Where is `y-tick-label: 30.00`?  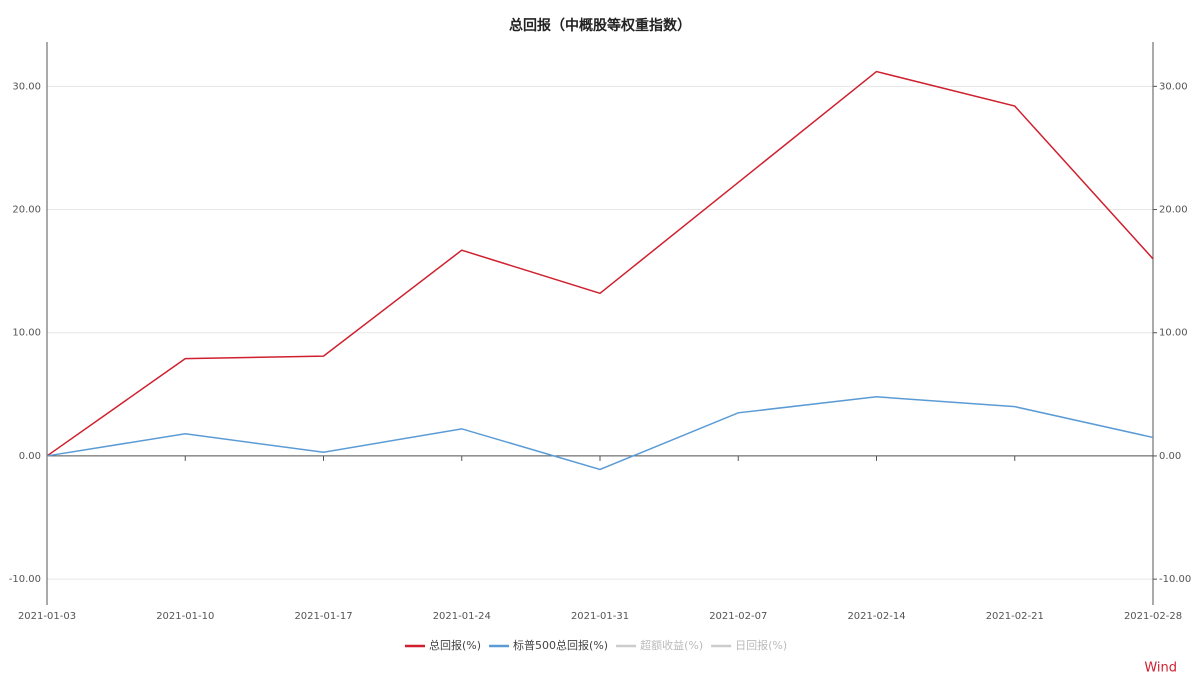 y-tick-label: 30.00 is located at coordinates (26, 86).